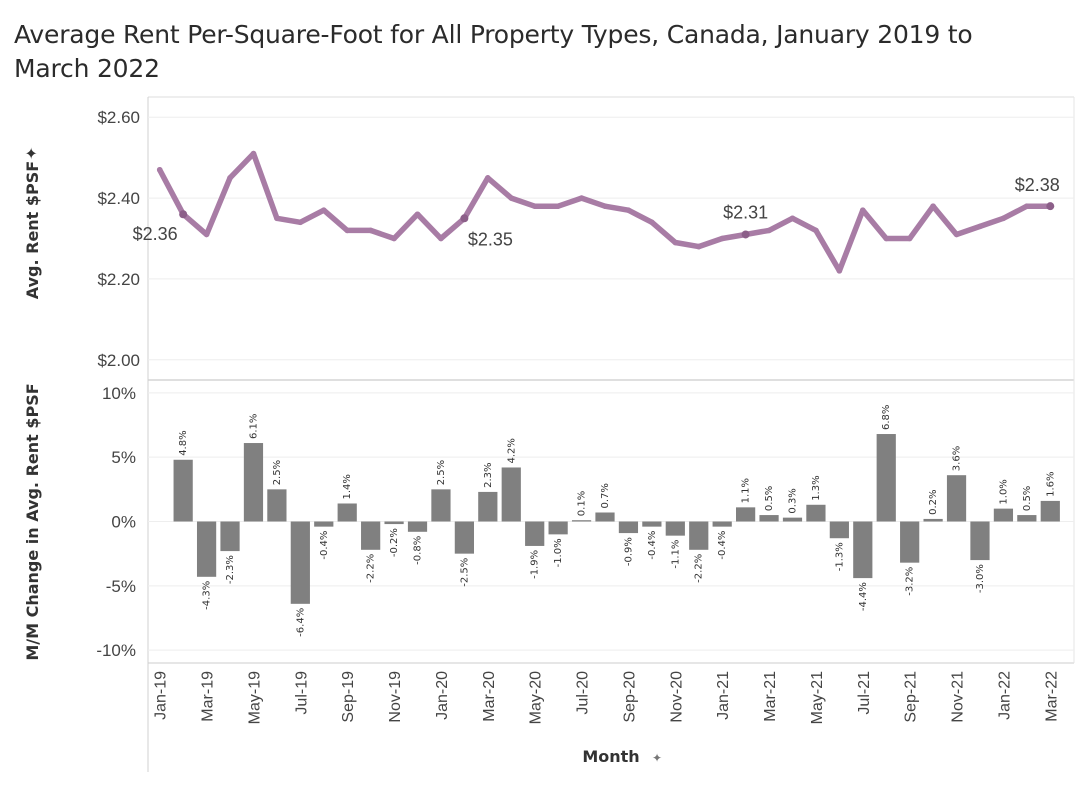 The width and height of the screenshot is (1080, 785). I want to click on x-tick-label: Mar-20, so click(489, 696).